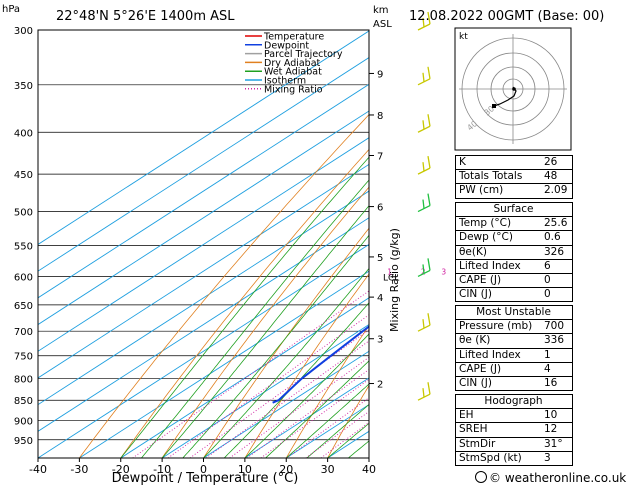 Image resolution: width=629 pixels, height=486 pixels. I want to click on surface-value: 326, so click(554, 251).